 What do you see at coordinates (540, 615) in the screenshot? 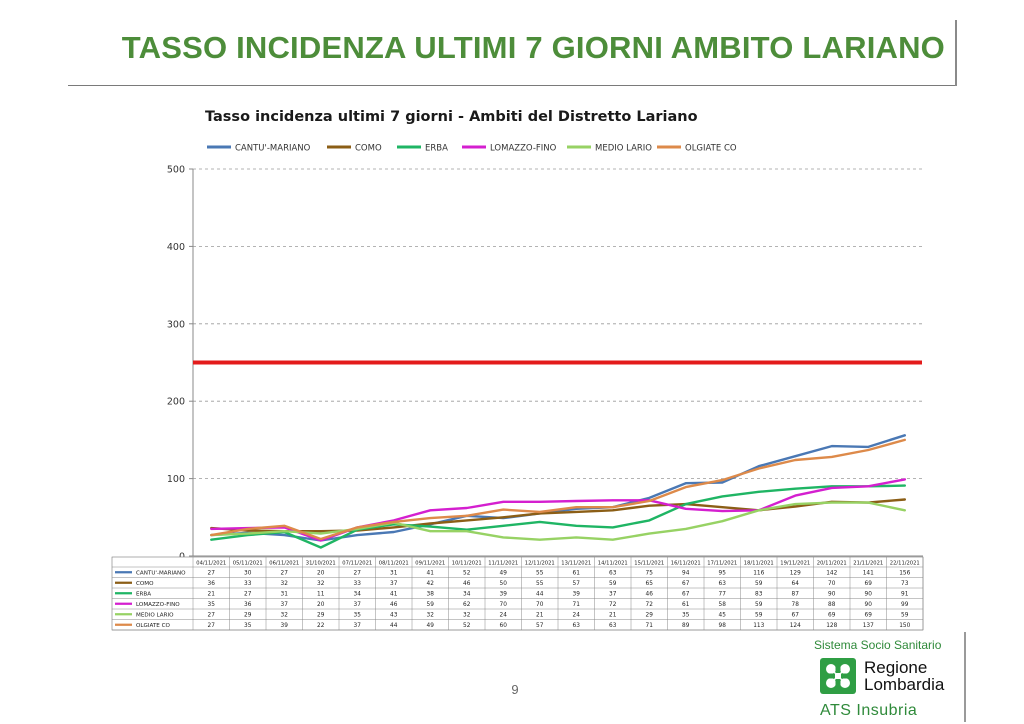
I see `table-cell-medio-lario: 21` at bounding box center [540, 615].